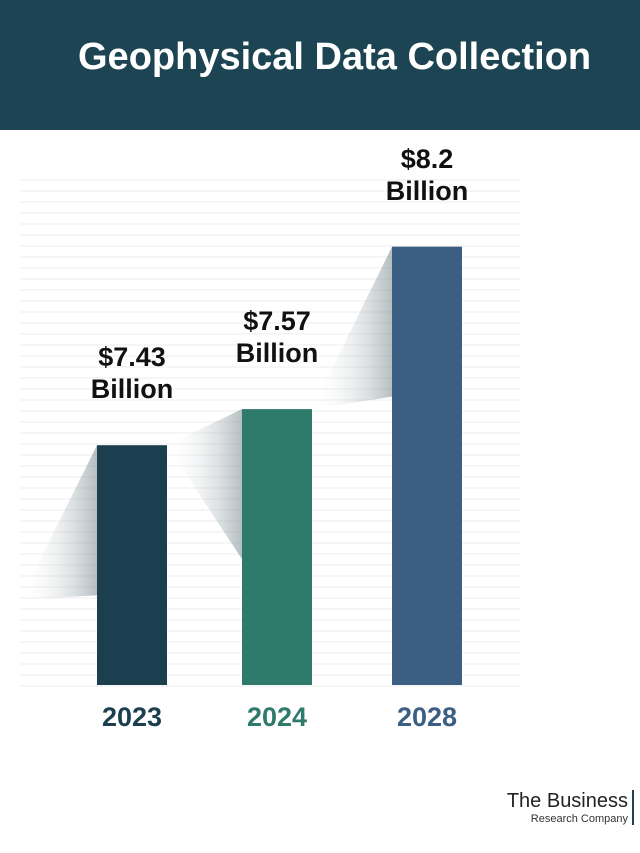 This screenshot has width=640, height=853. I want to click on value-label: $7.43 Billion, so click(132, 373).